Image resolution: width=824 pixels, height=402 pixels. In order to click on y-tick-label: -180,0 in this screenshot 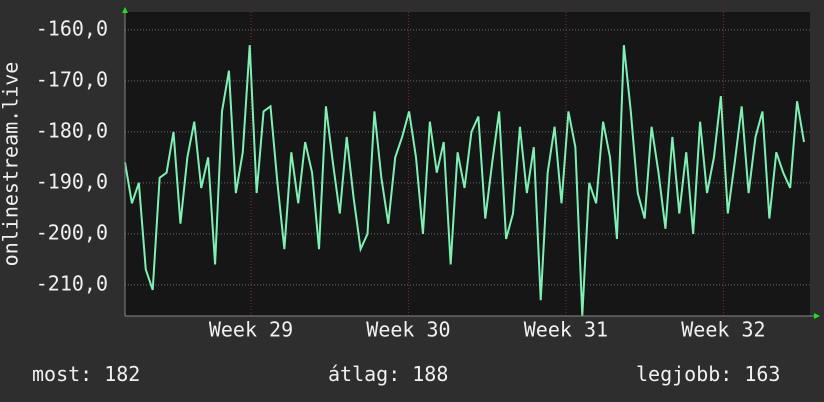, I will do `click(72, 130)`.